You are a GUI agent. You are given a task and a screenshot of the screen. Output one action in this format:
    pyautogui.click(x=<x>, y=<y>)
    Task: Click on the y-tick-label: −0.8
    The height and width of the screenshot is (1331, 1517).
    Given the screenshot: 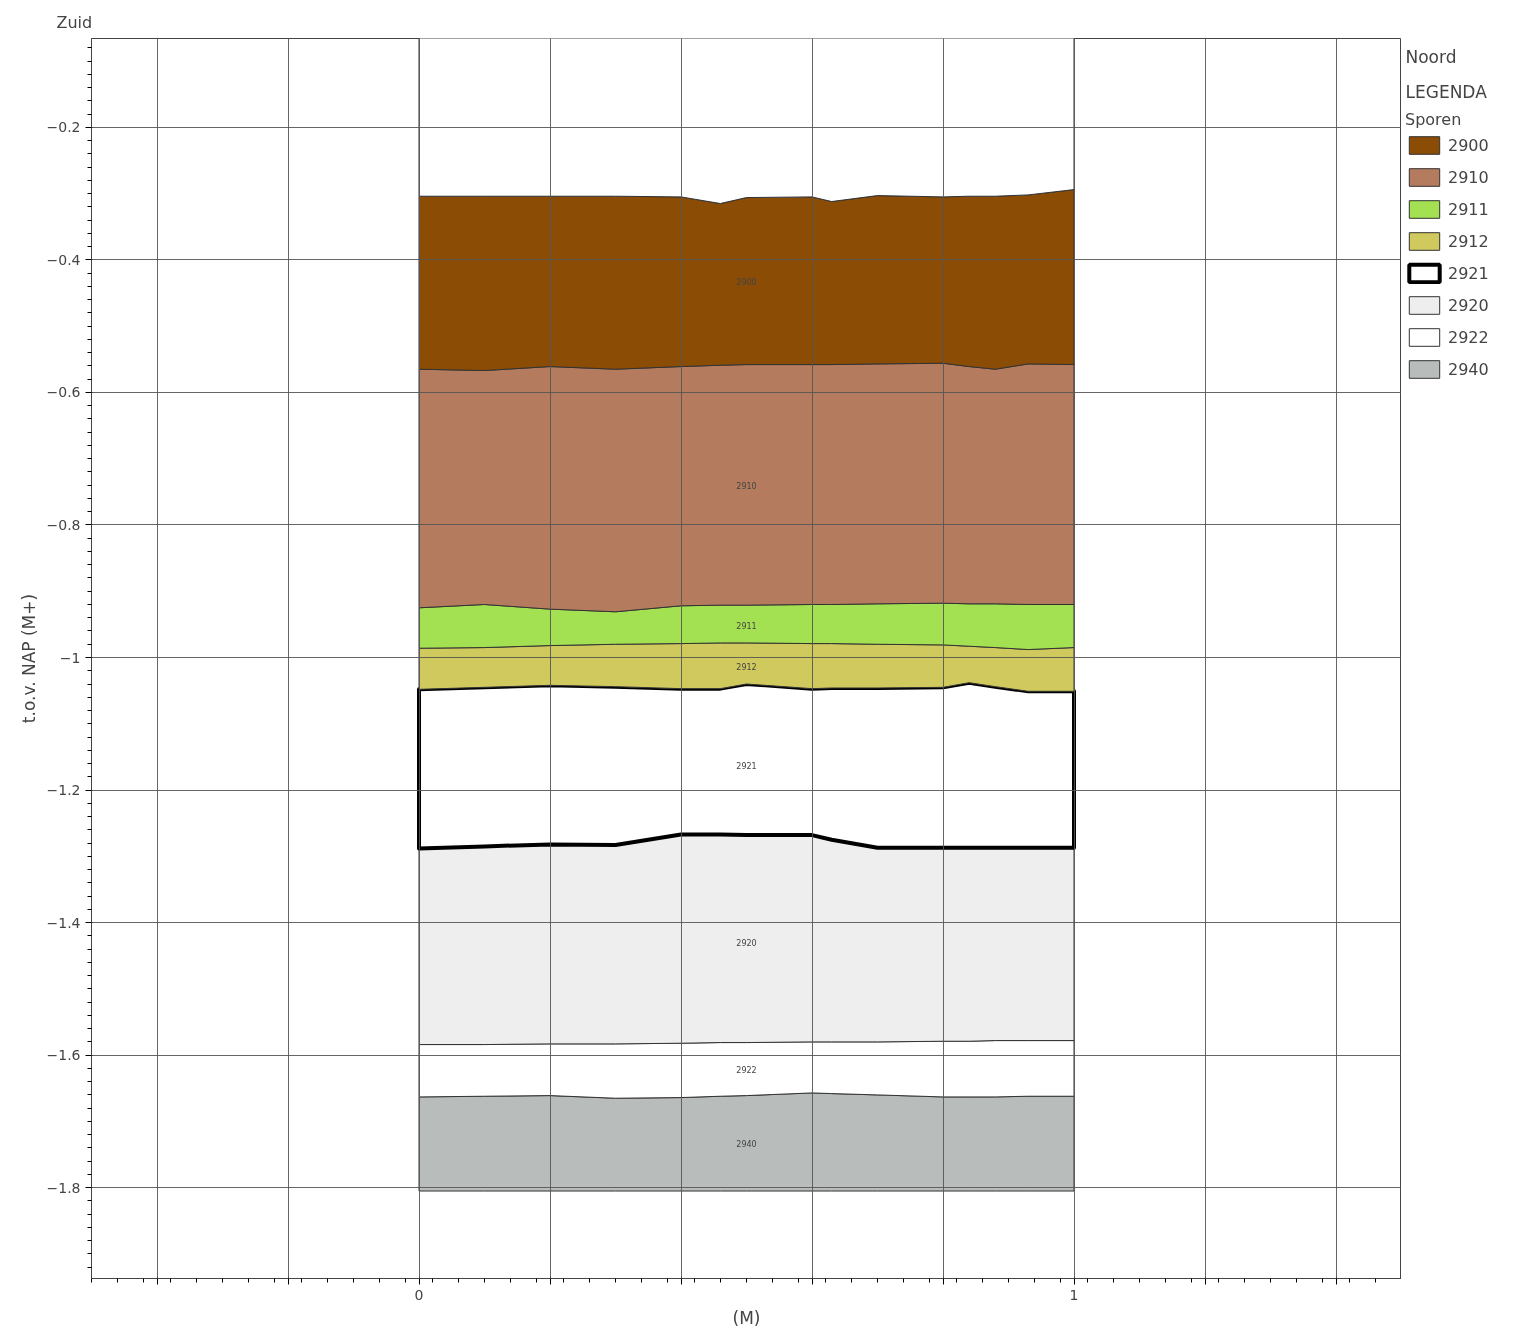 What is the action you would take?
    pyautogui.click(x=63, y=524)
    